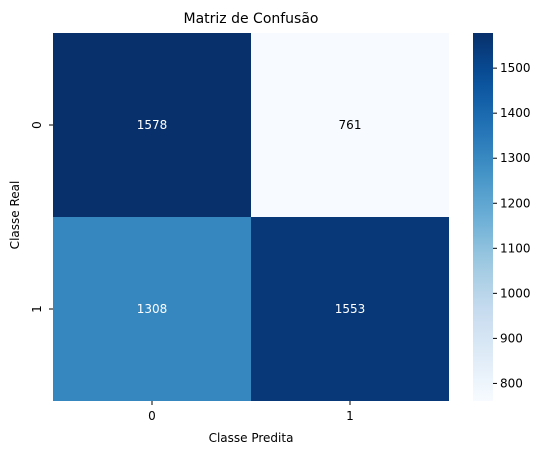 The image size is (548, 455). I want to click on y-axis-label: Classe Real, so click(15, 215).